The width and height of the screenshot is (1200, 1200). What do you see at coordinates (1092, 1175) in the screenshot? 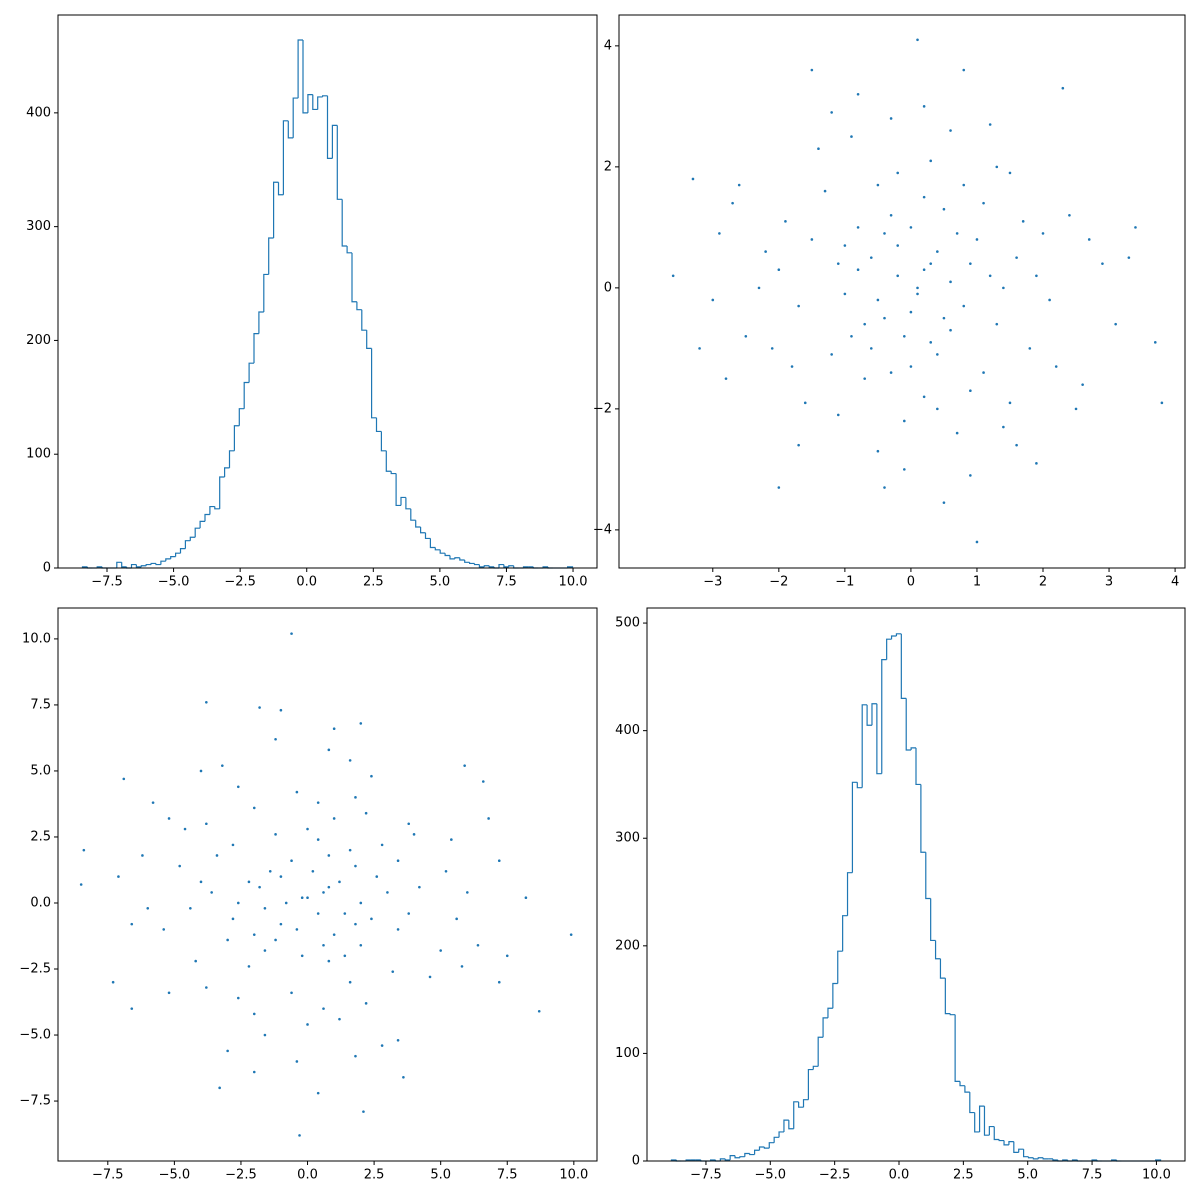
I see `x-tick-label: 7.5` at bounding box center [1092, 1175].